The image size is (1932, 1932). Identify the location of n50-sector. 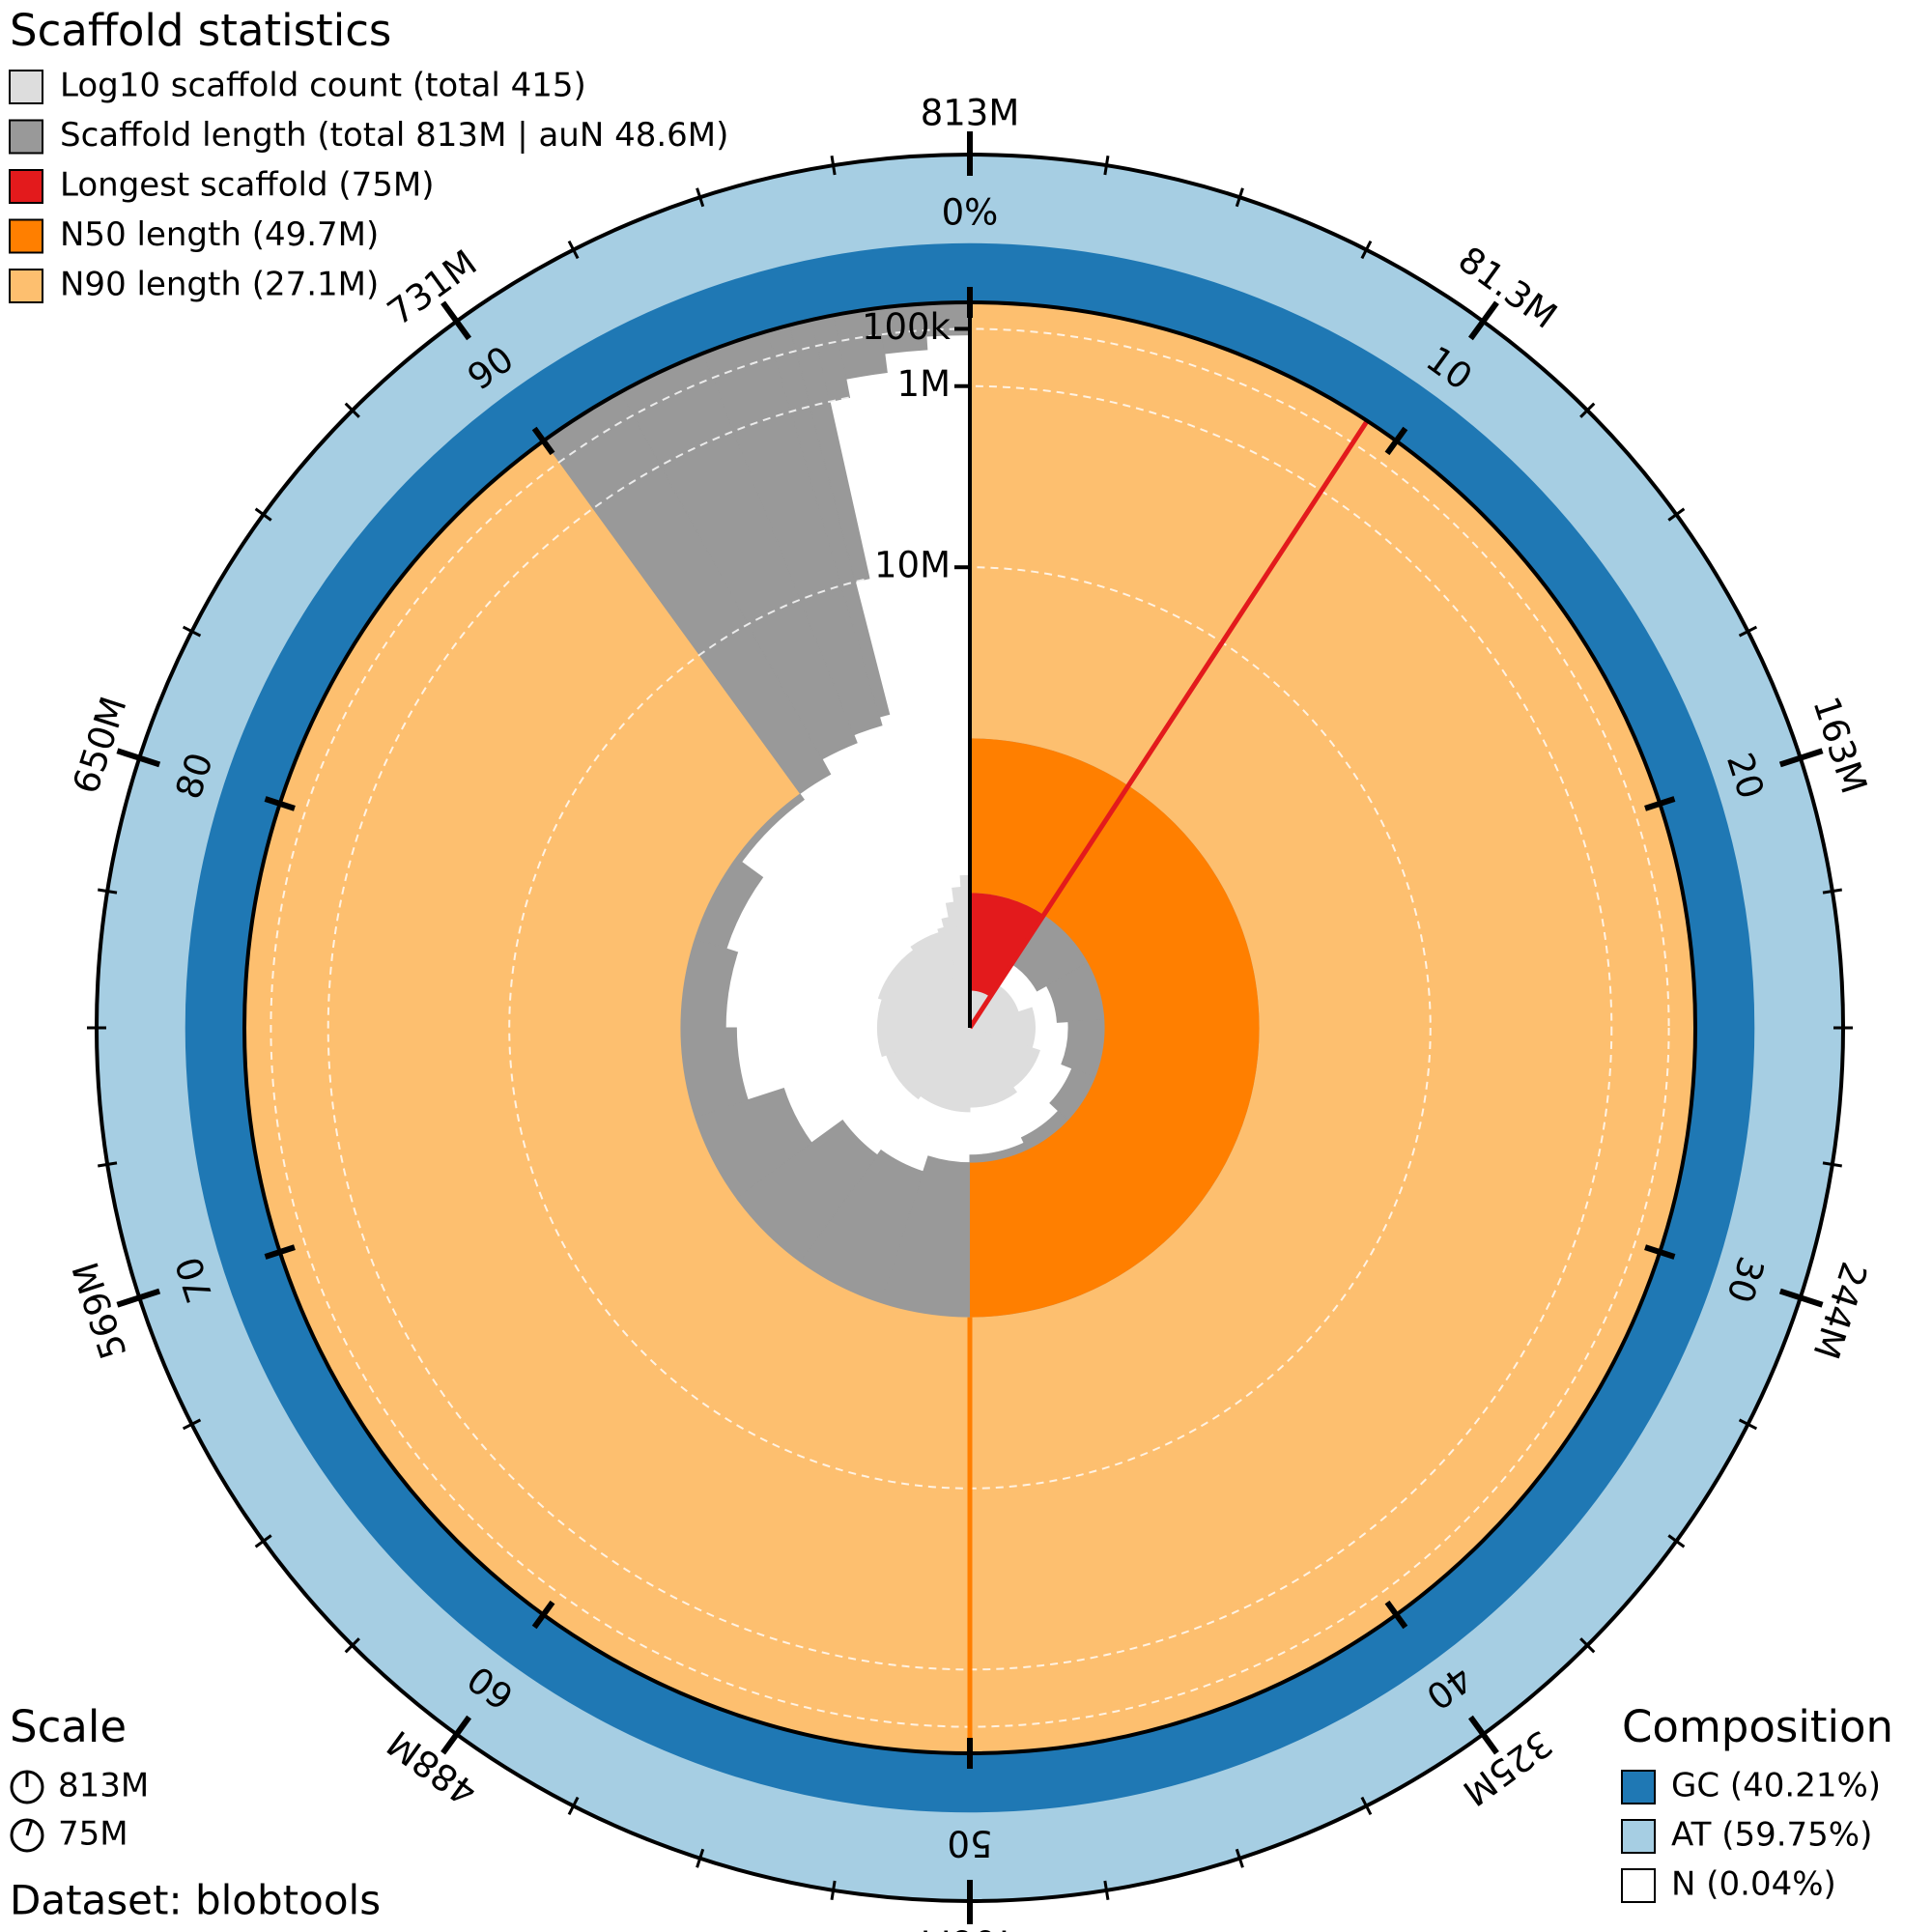
(1115, 1028).